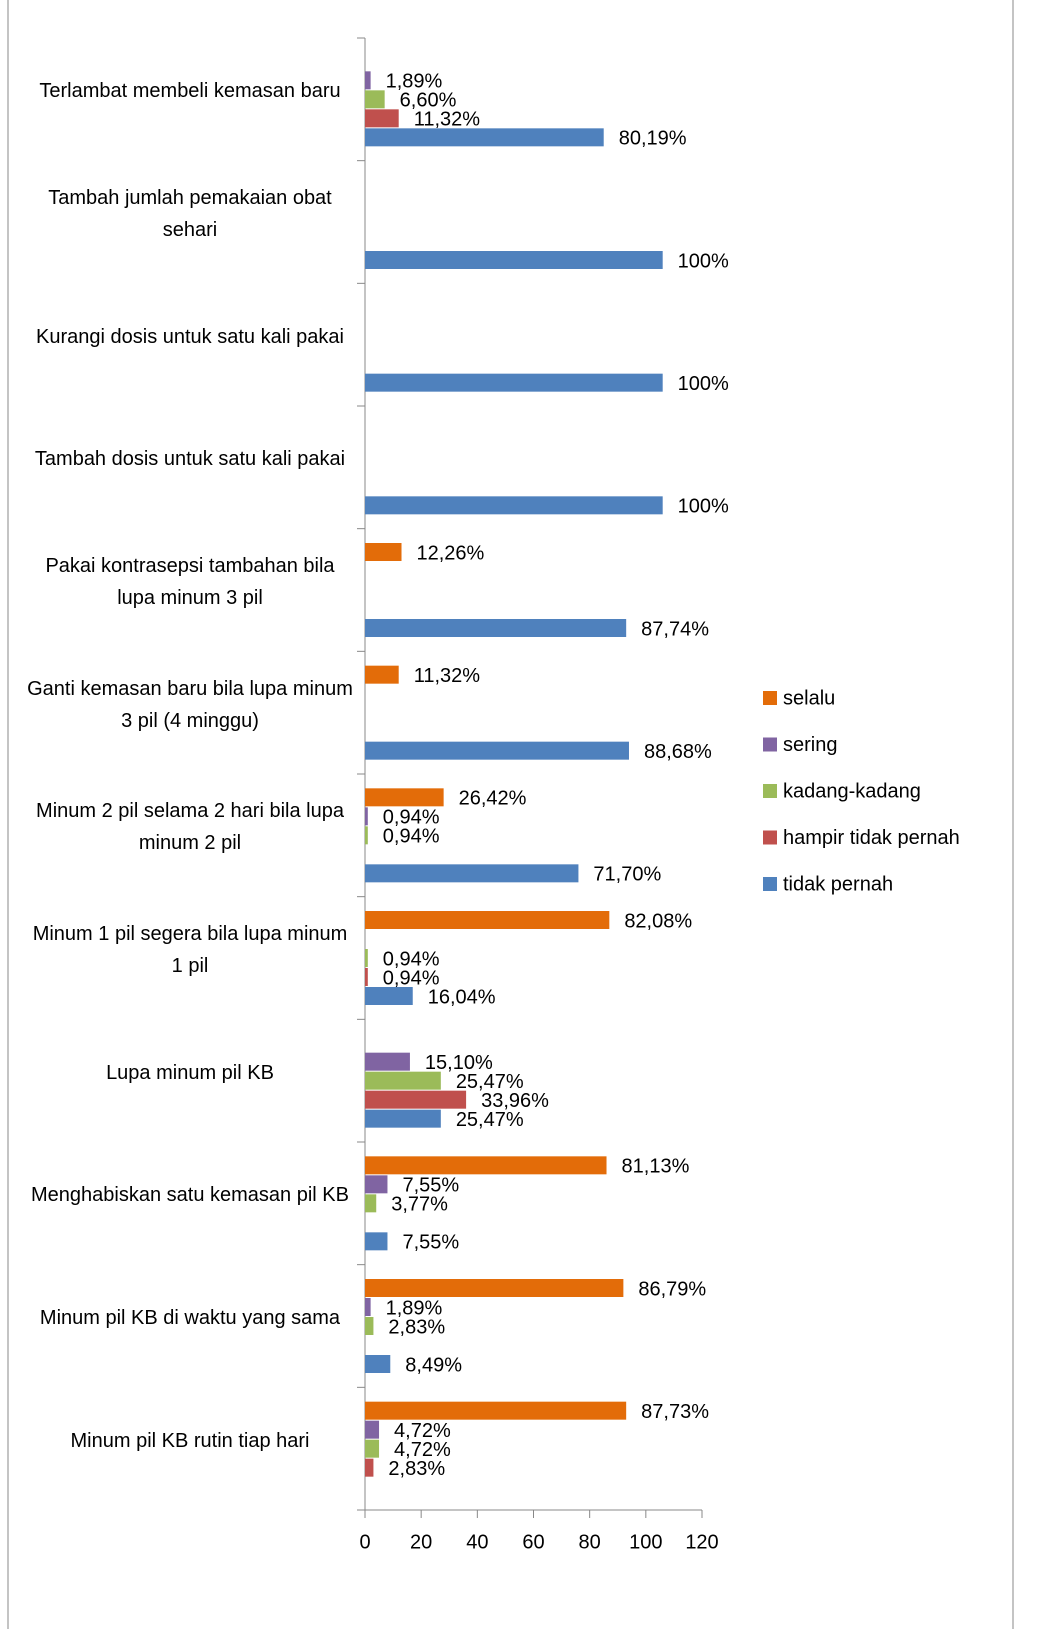  Describe the element at coordinates (451, 553) in the screenshot. I see `data-label: 12,26%` at that location.